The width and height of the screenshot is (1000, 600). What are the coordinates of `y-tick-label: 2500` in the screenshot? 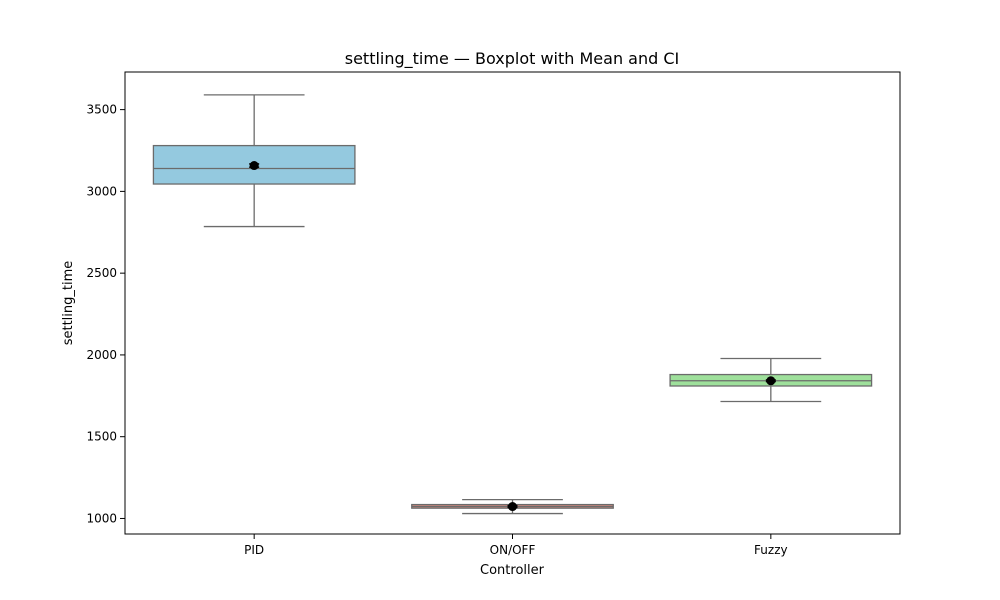 It's located at (101, 273).